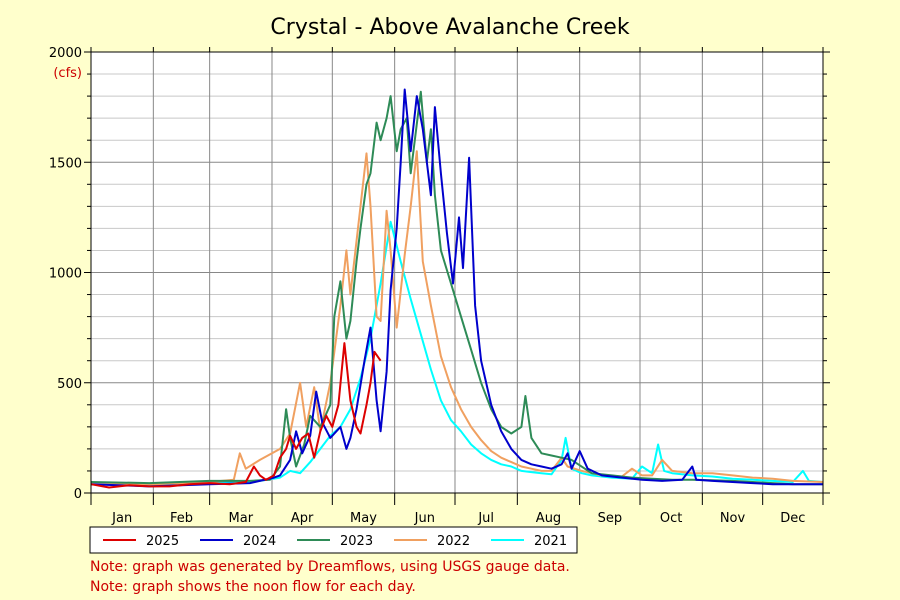 Image resolution: width=900 pixels, height=600 pixels. What do you see at coordinates (550, 541) in the screenshot?
I see `legend-label-2021: 2021` at bounding box center [550, 541].